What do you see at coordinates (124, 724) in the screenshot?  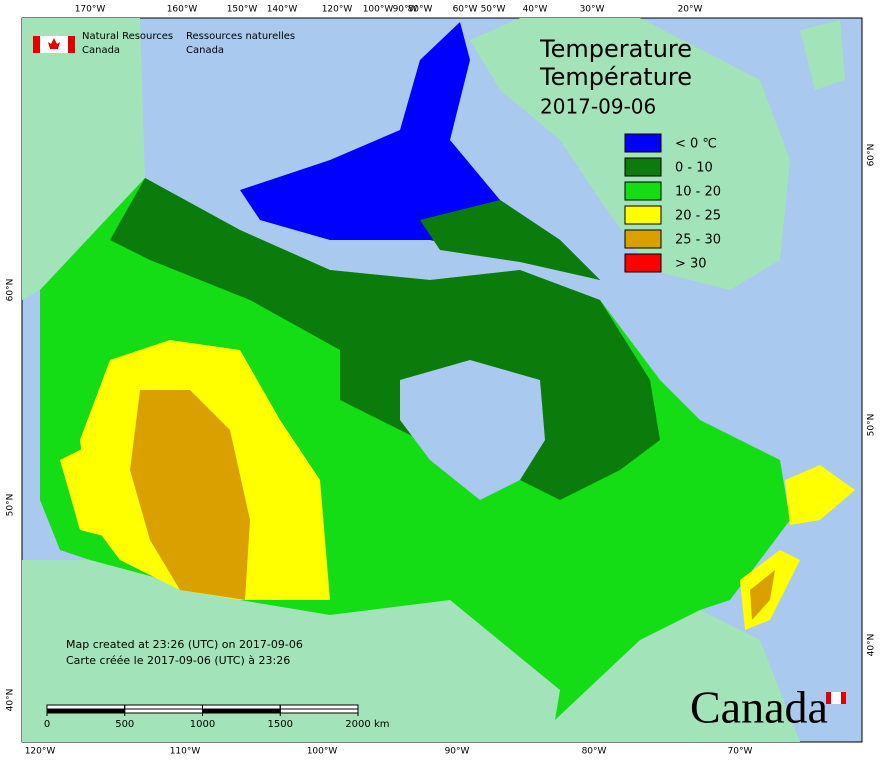 I see `scale-label: 500` at bounding box center [124, 724].